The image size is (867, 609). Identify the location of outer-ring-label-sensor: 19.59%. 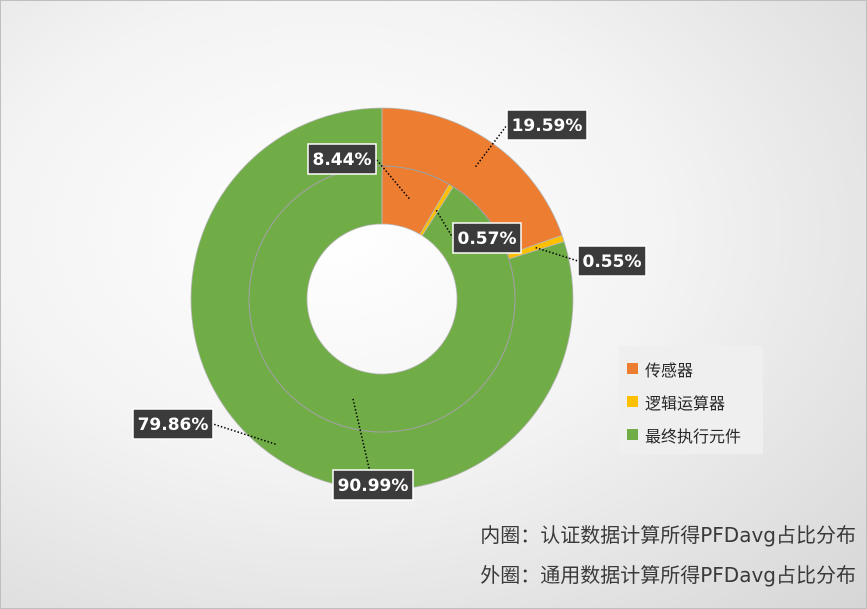
(547, 126).